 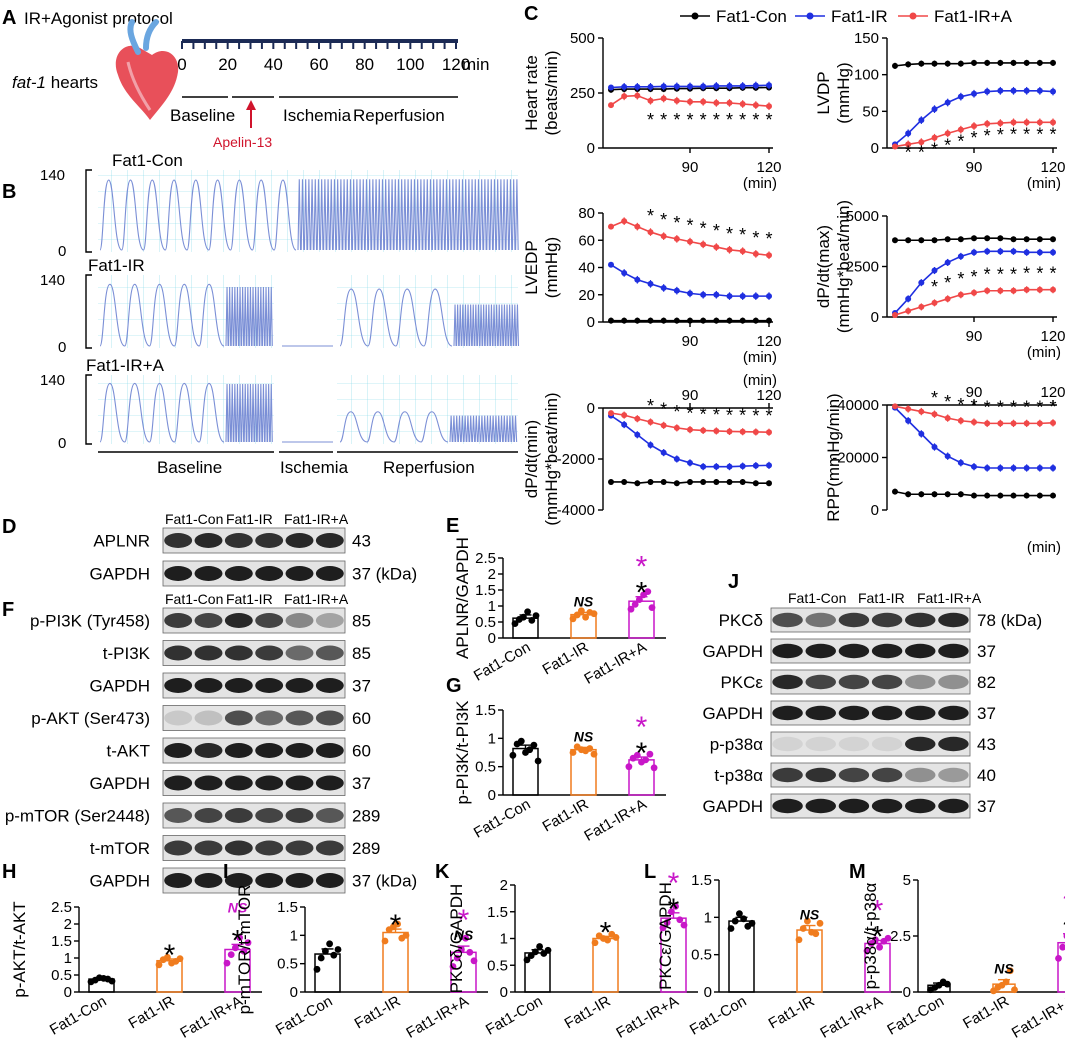 I want to click on panel-label-k: K, so click(x=442, y=872).